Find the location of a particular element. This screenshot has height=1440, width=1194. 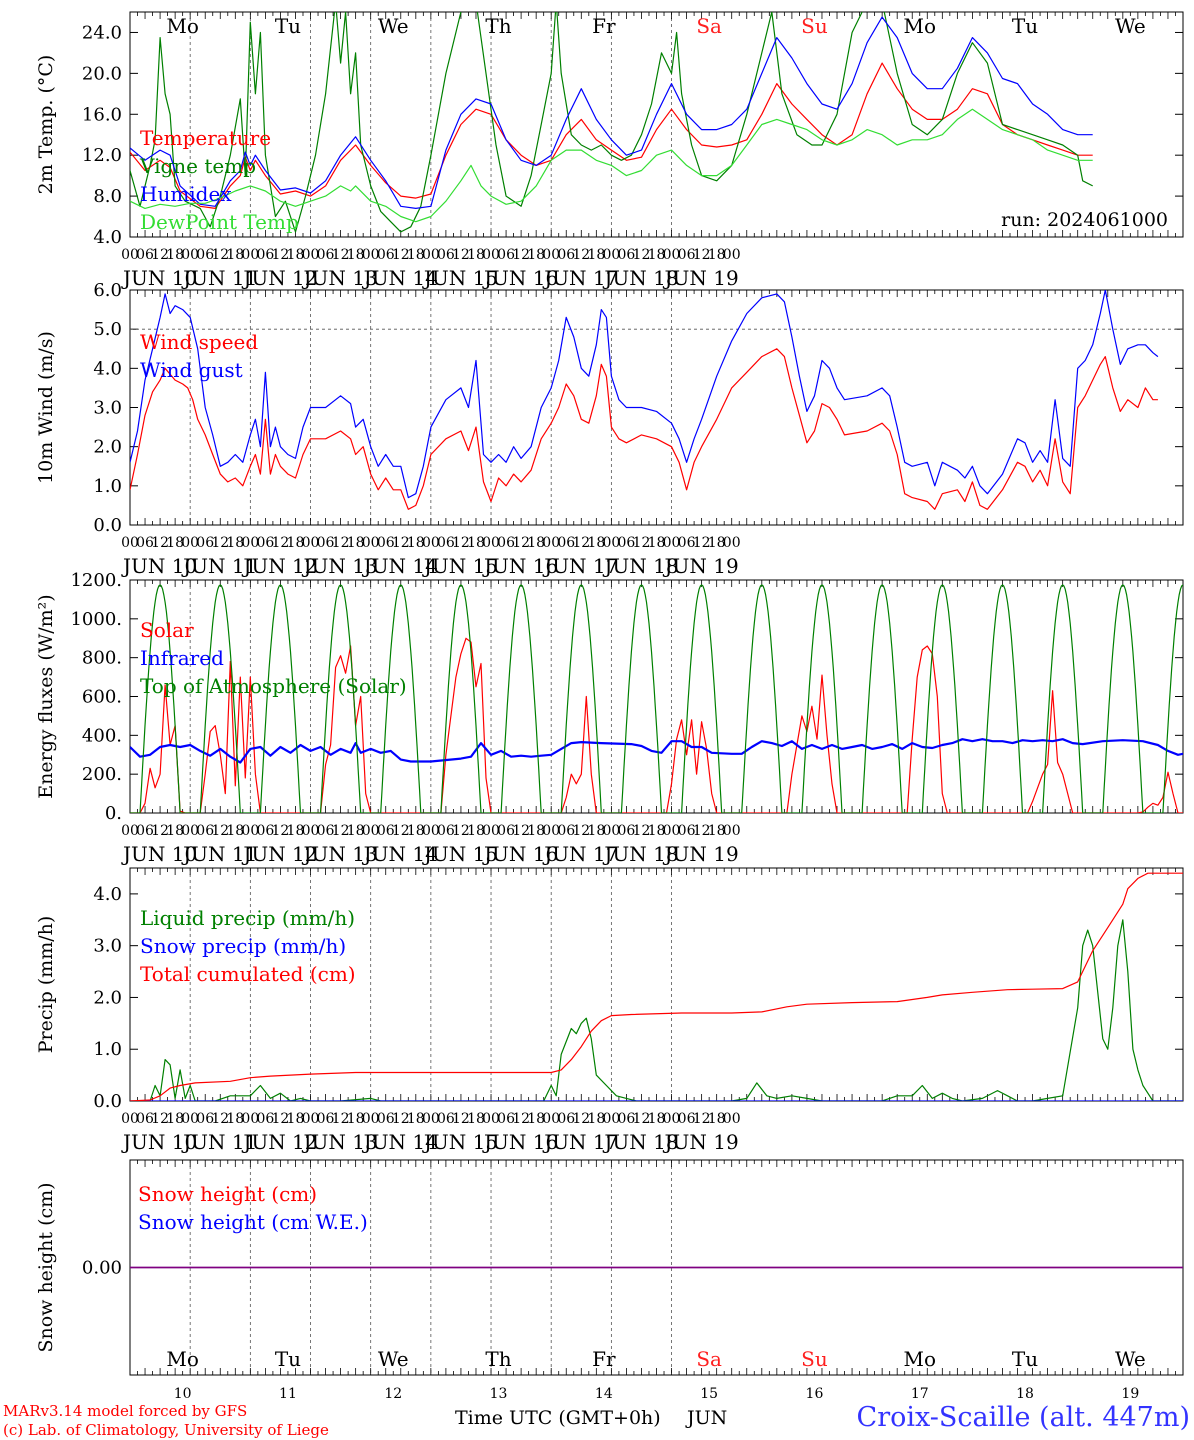

y-tick-label: 20.0 is located at coordinates (102, 73).